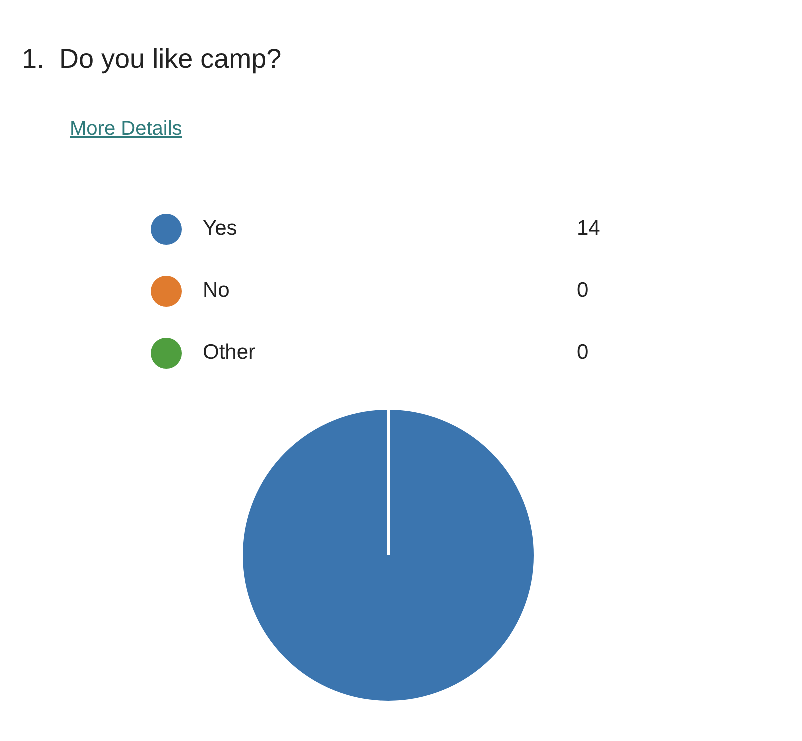 The height and width of the screenshot is (741, 802). Describe the element at coordinates (220, 229) in the screenshot. I see `legend-label: Yes` at that location.